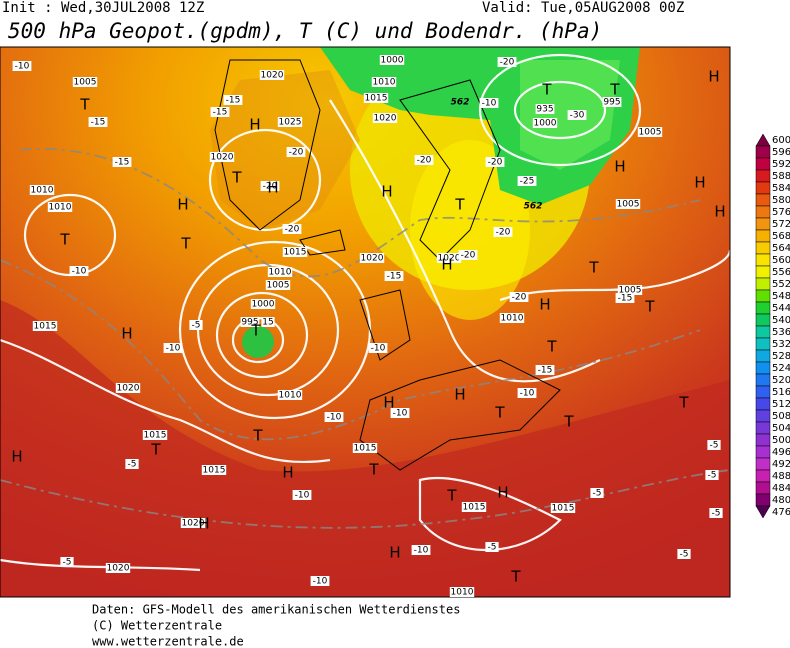 Image resolution: width=790 pixels, height=648 pixels. Describe the element at coordinates (781, 464) in the screenshot. I see `colorbar-label: 492` at that location.